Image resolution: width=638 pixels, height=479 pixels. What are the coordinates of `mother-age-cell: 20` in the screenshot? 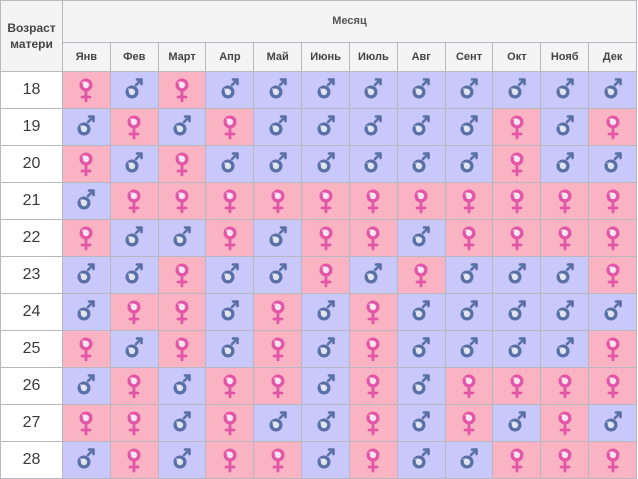 It's located at (31, 164).